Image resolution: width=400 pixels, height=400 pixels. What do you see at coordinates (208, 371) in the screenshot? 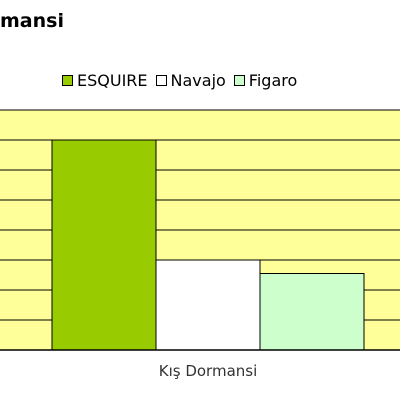
I see `x-tick-label: Kış Dormansi` at bounding box center [208, 371].